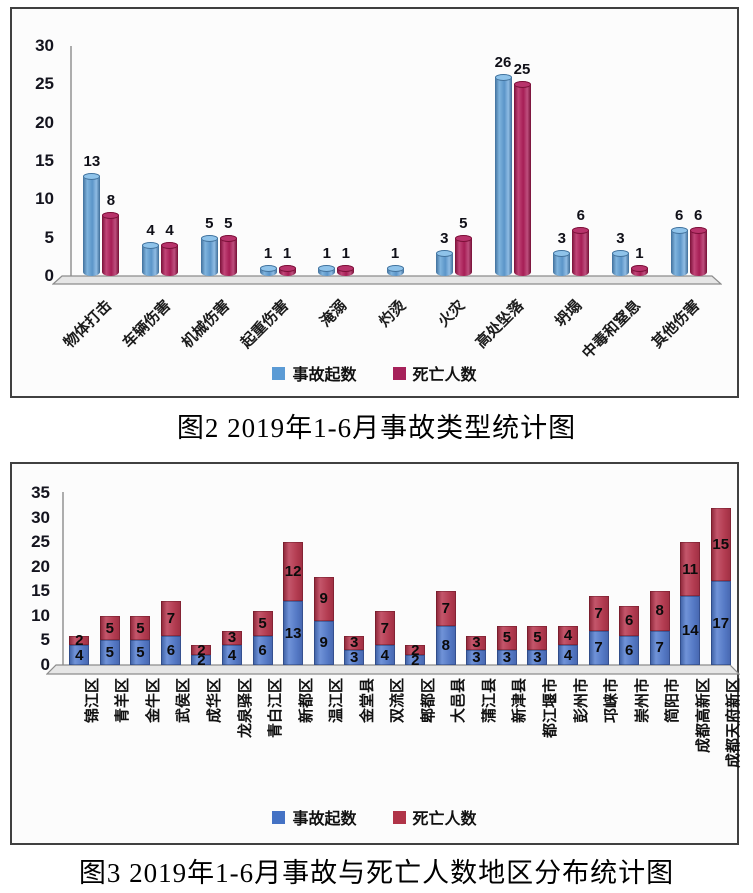 The image size is (753, 893). I want to click on chart-floor, so click(393, 669).